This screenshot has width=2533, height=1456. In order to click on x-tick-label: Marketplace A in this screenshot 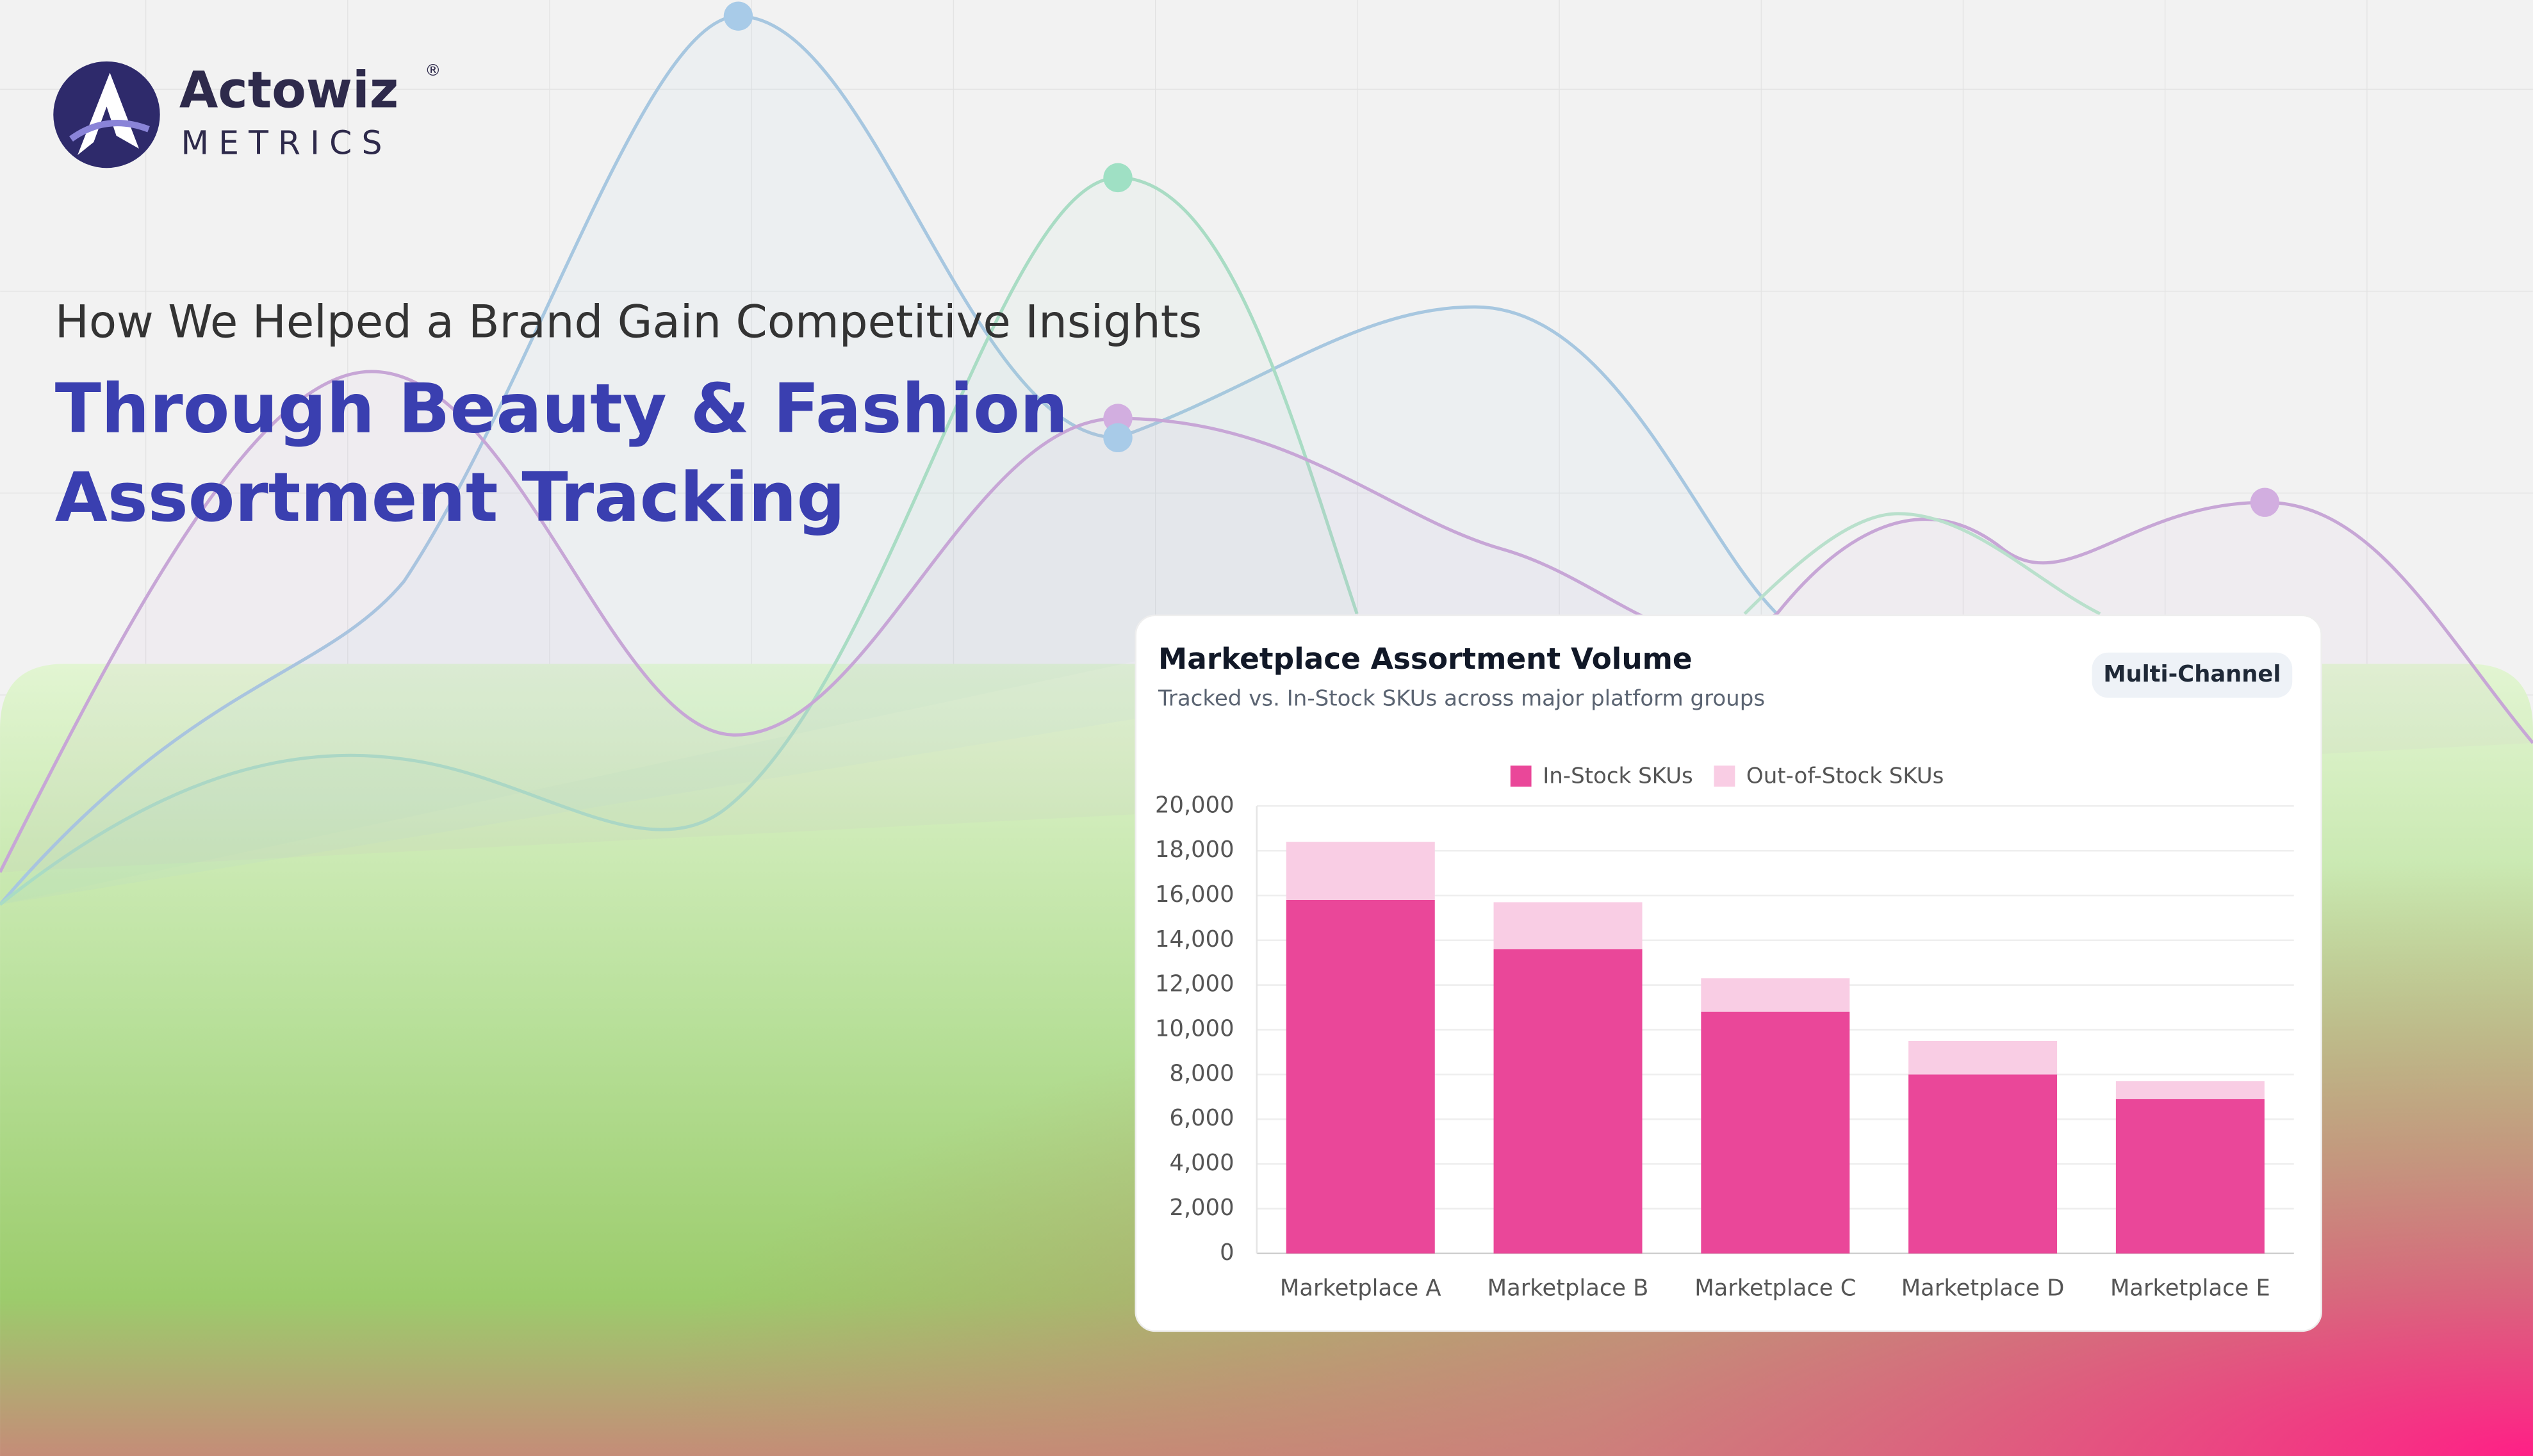, I will do `click(1360, 1288)`.